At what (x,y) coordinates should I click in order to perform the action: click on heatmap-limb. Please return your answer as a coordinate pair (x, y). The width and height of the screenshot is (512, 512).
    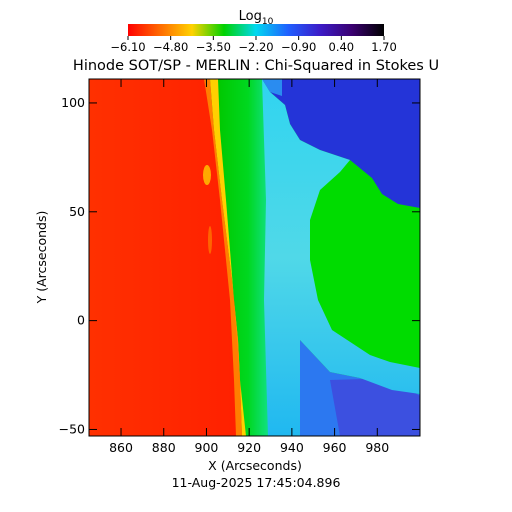
    Looking at the image, I should click on (228, 257).